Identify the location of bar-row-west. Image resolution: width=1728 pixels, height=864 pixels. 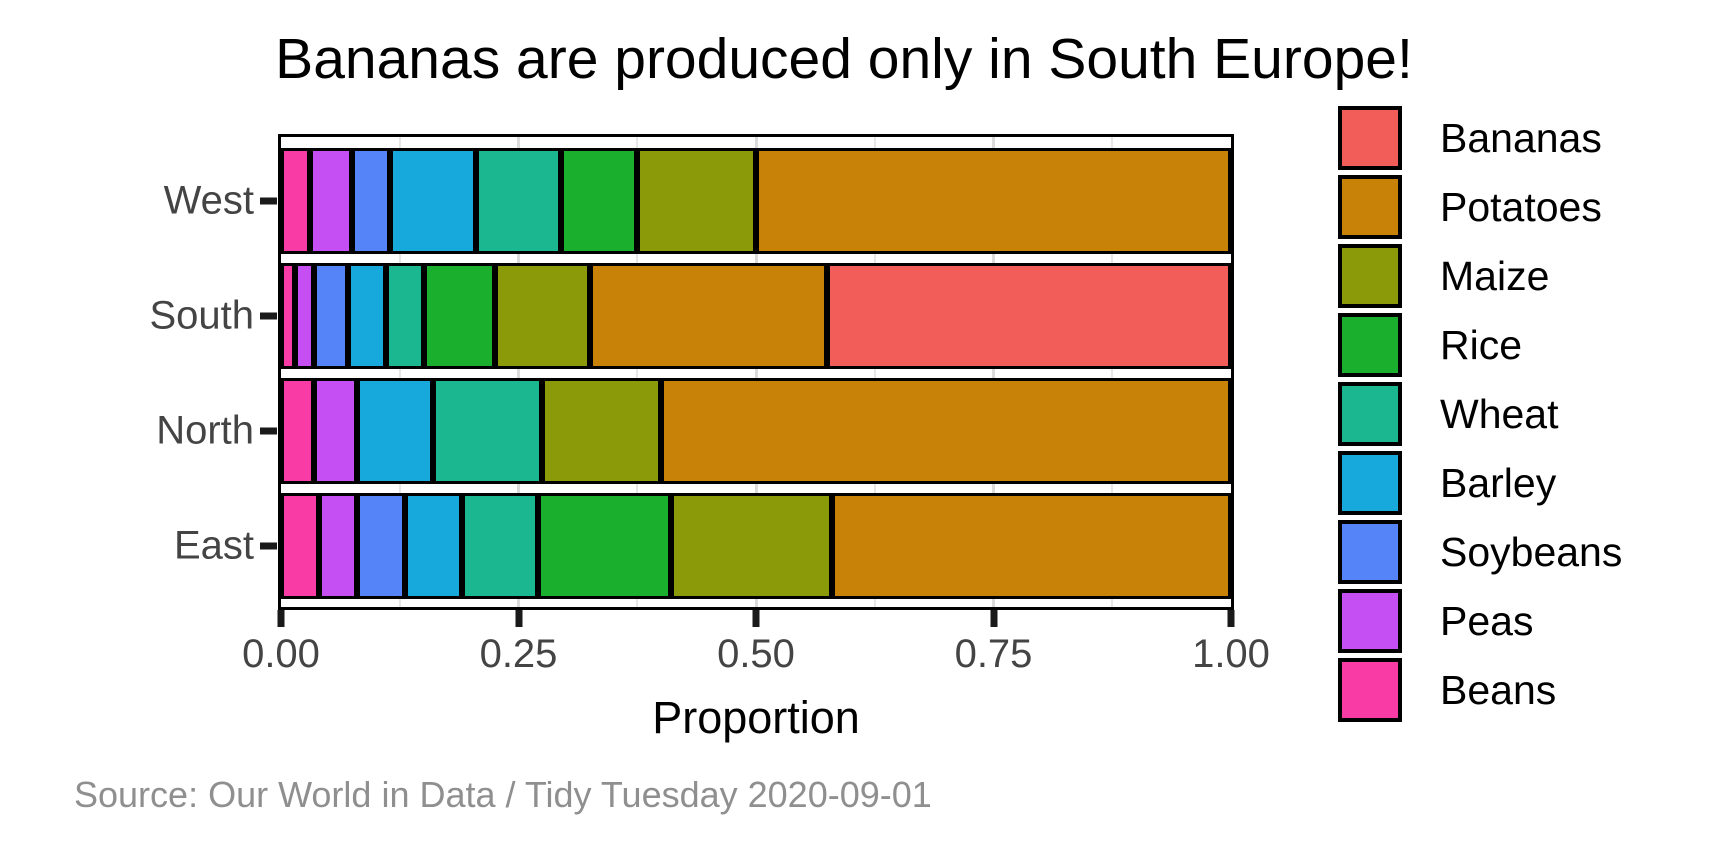
(756, 201).